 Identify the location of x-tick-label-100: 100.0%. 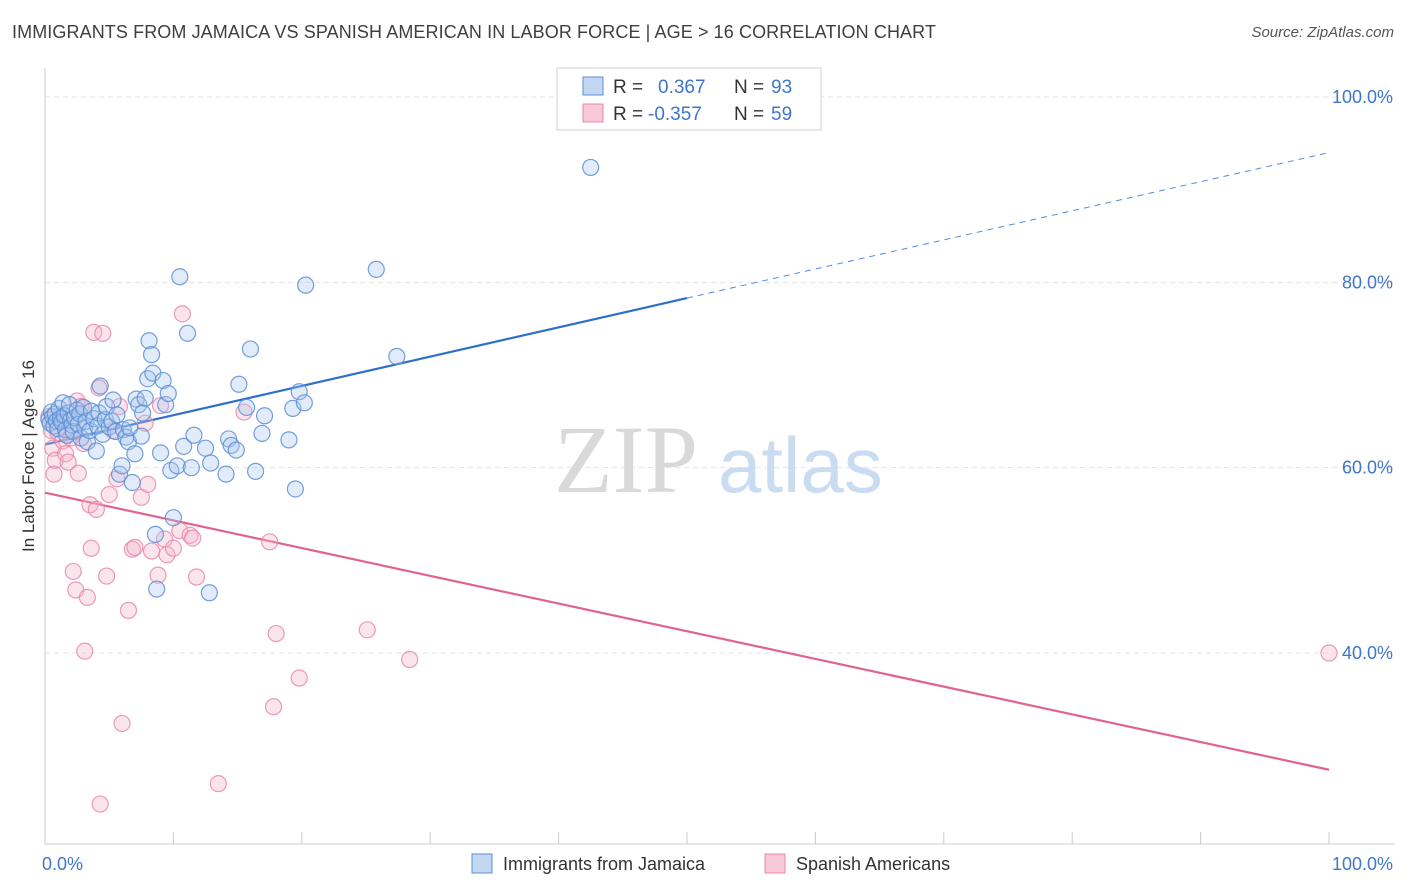
(1362, 864).